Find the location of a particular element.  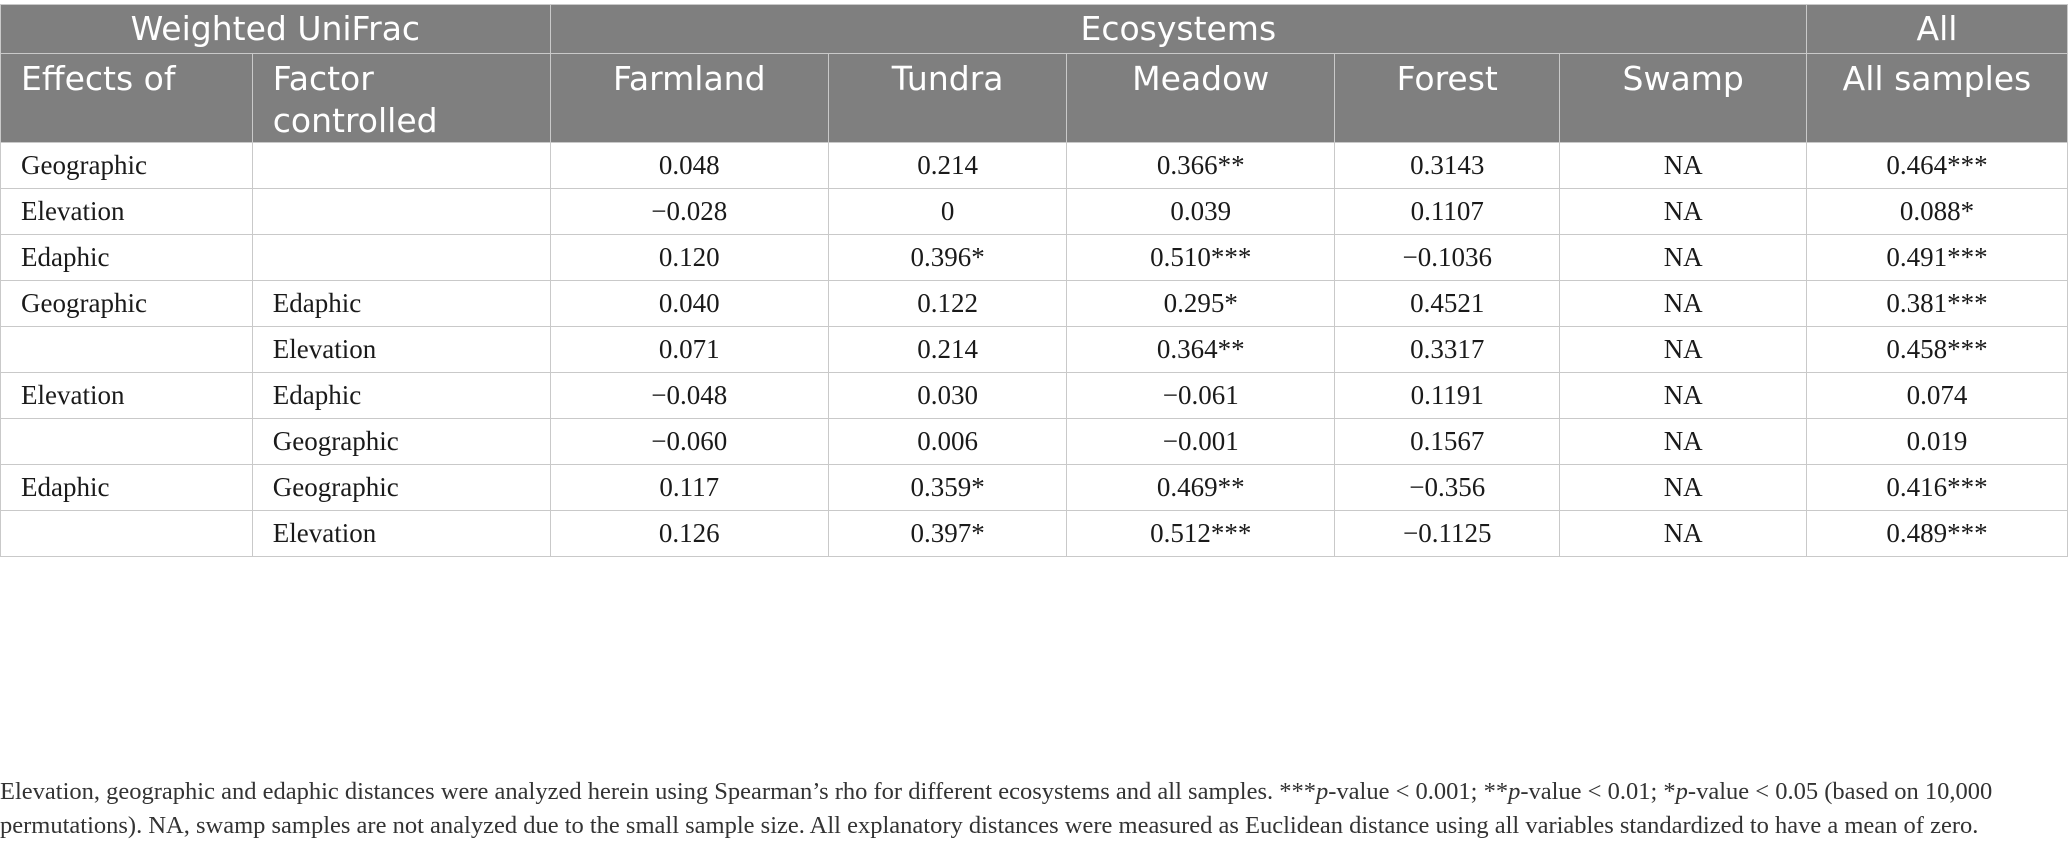

table-cell: −0.1125 is located at coordinates (1447, 533).